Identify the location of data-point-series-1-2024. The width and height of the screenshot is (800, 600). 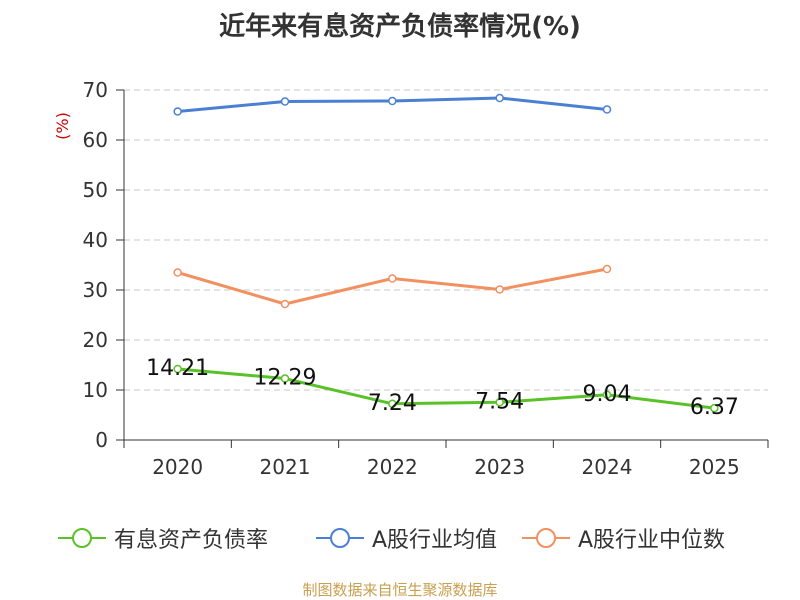
(607, 395).